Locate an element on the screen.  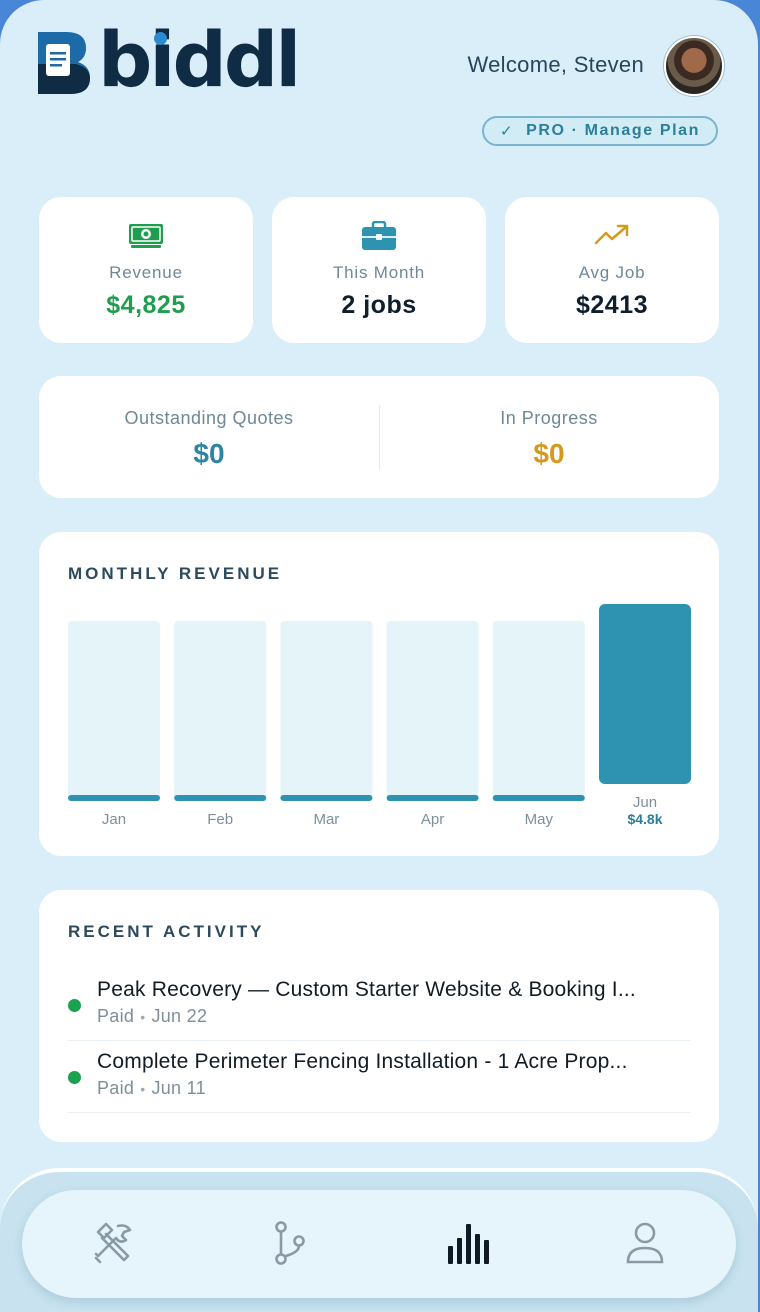
nav-tools is located at coordinates (113, 1243).